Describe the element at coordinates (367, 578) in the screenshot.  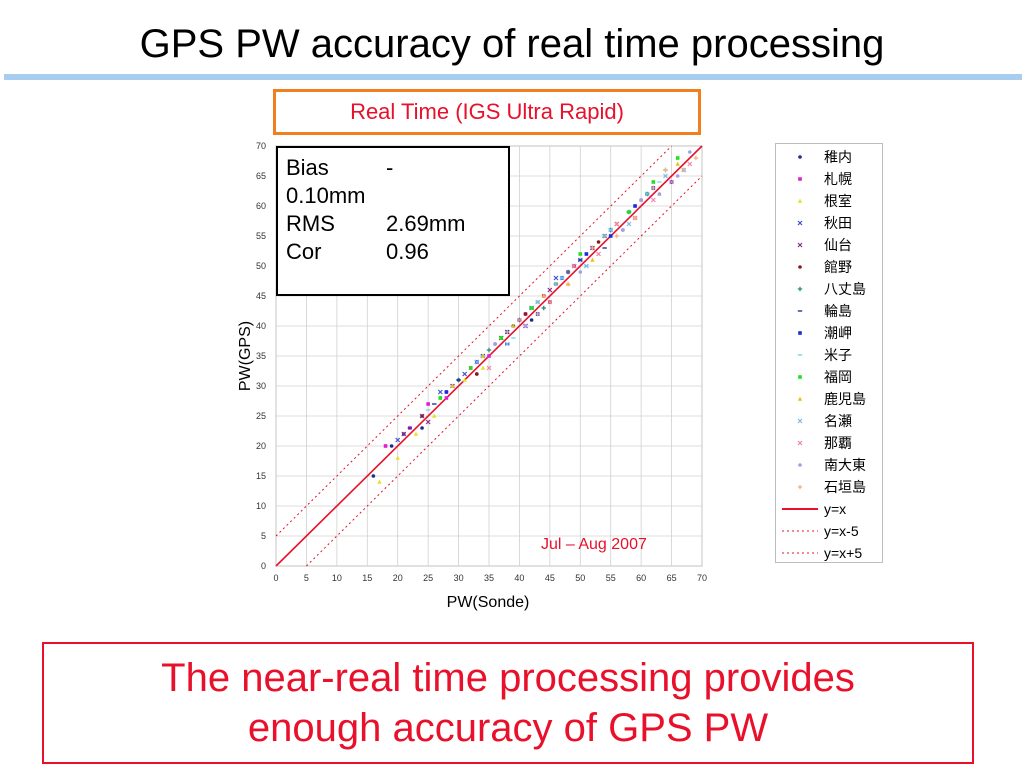
I see `x-tick-label: 15` at that location.